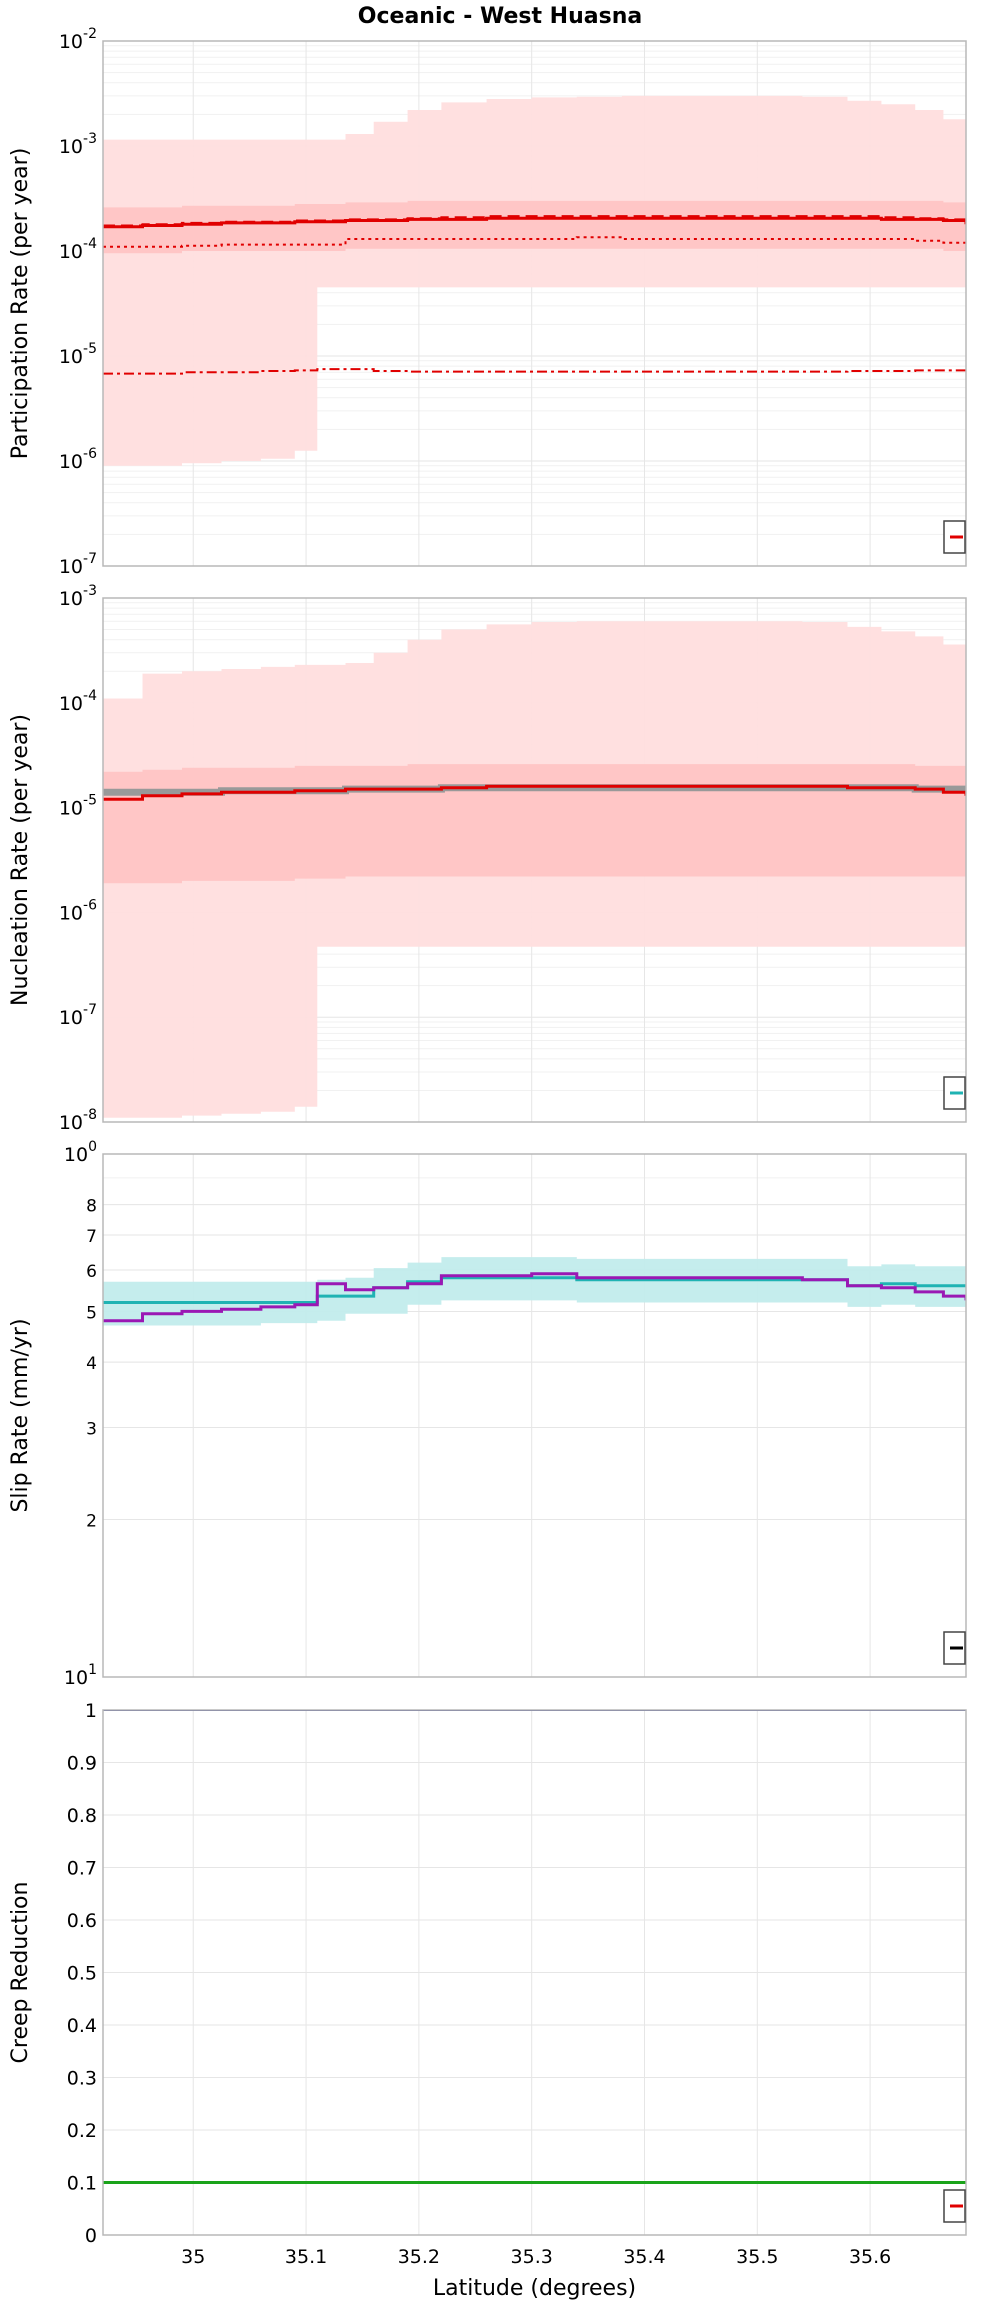 The height and width of the screenshot is (2300, 1000). I want to click on band-range, so click(534, 1291).